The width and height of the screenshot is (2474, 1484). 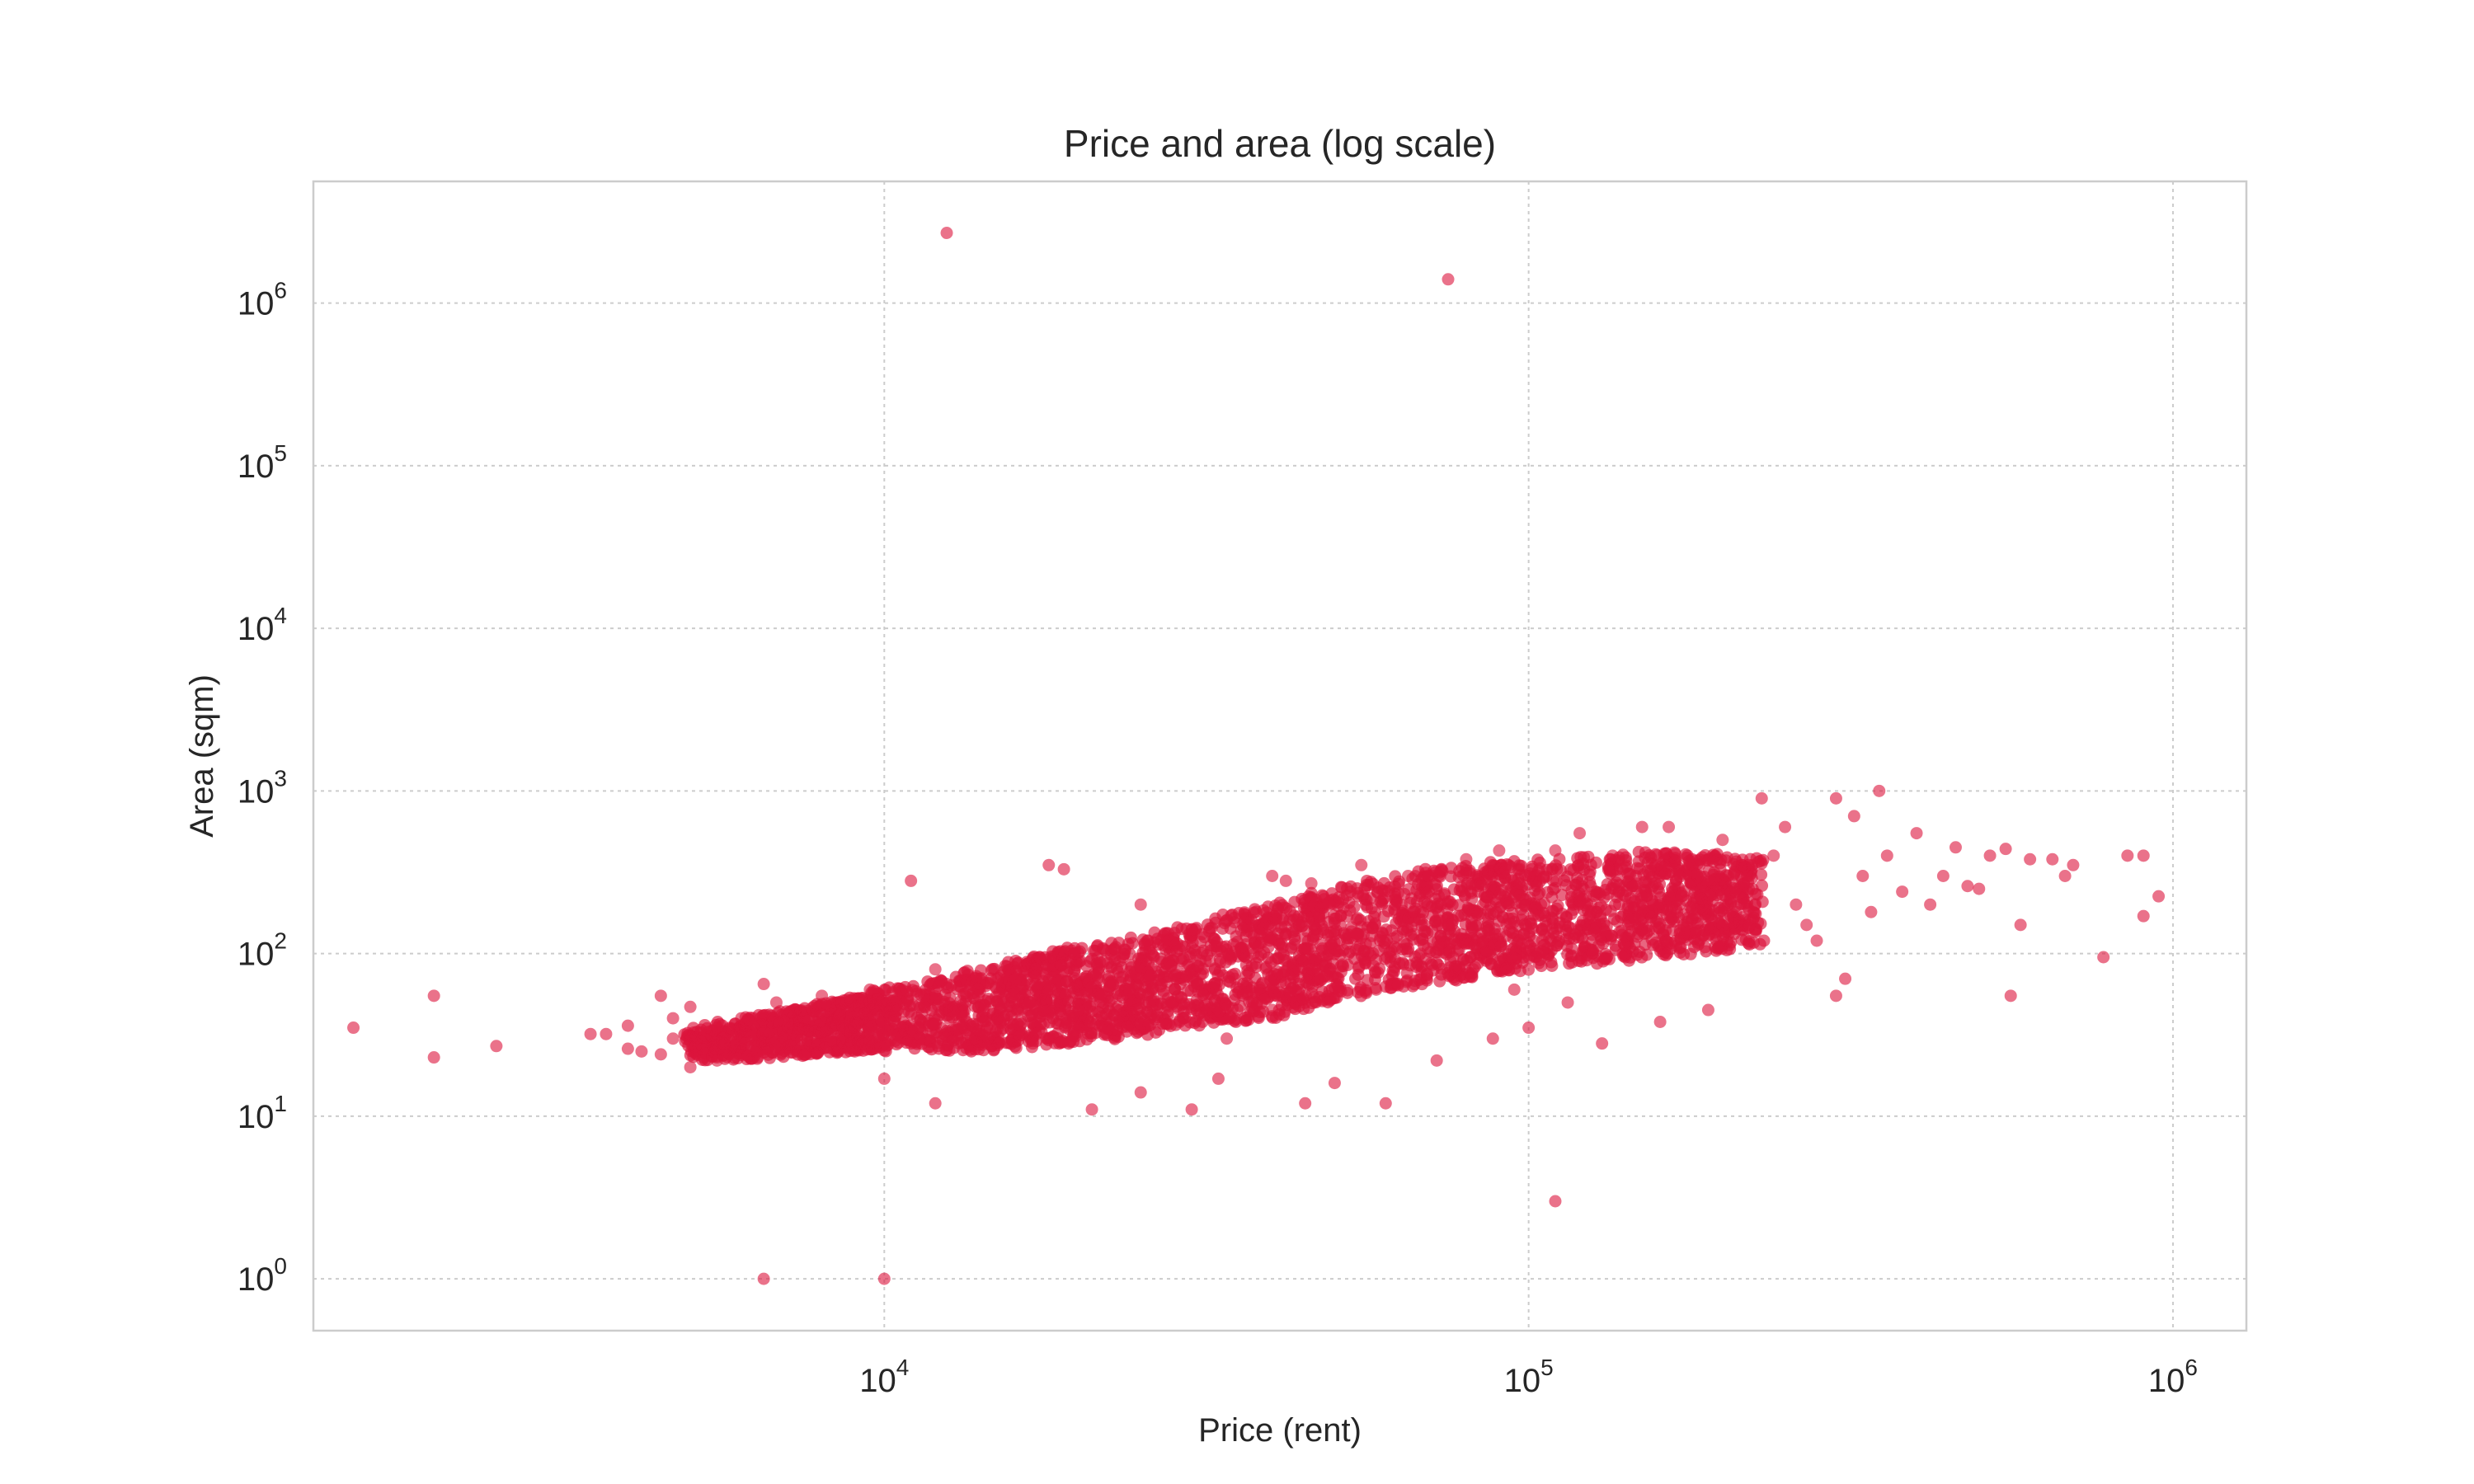 What do you see at coordinates (280, 615) in the screenshot?
I see `y-tick-exponent: 4` at bounding box center [280, 615].